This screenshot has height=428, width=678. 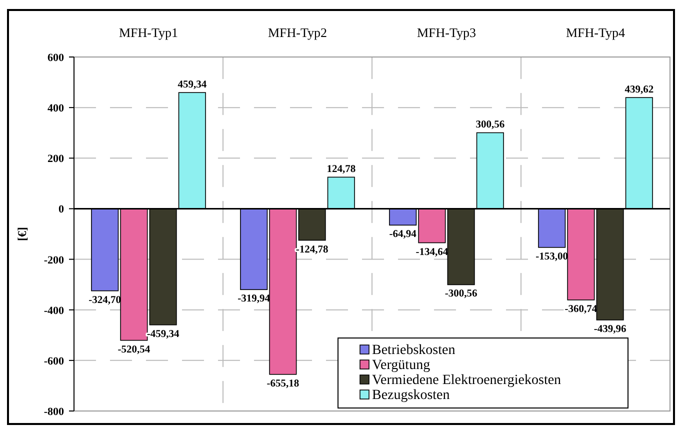 I want to click on x-tick-label: MFH-Typ1, so click(x=148, y=32).